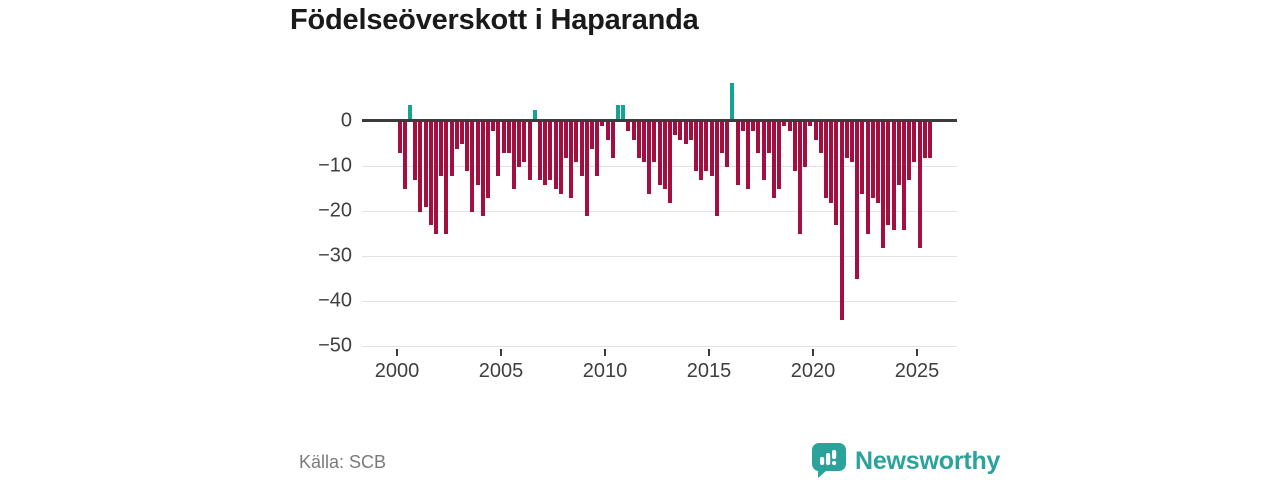  What do you see at coordinates (709, 371) in the screenshot?
I see `x-axis-tick-label: 2015` at bounding box center [709, 371].